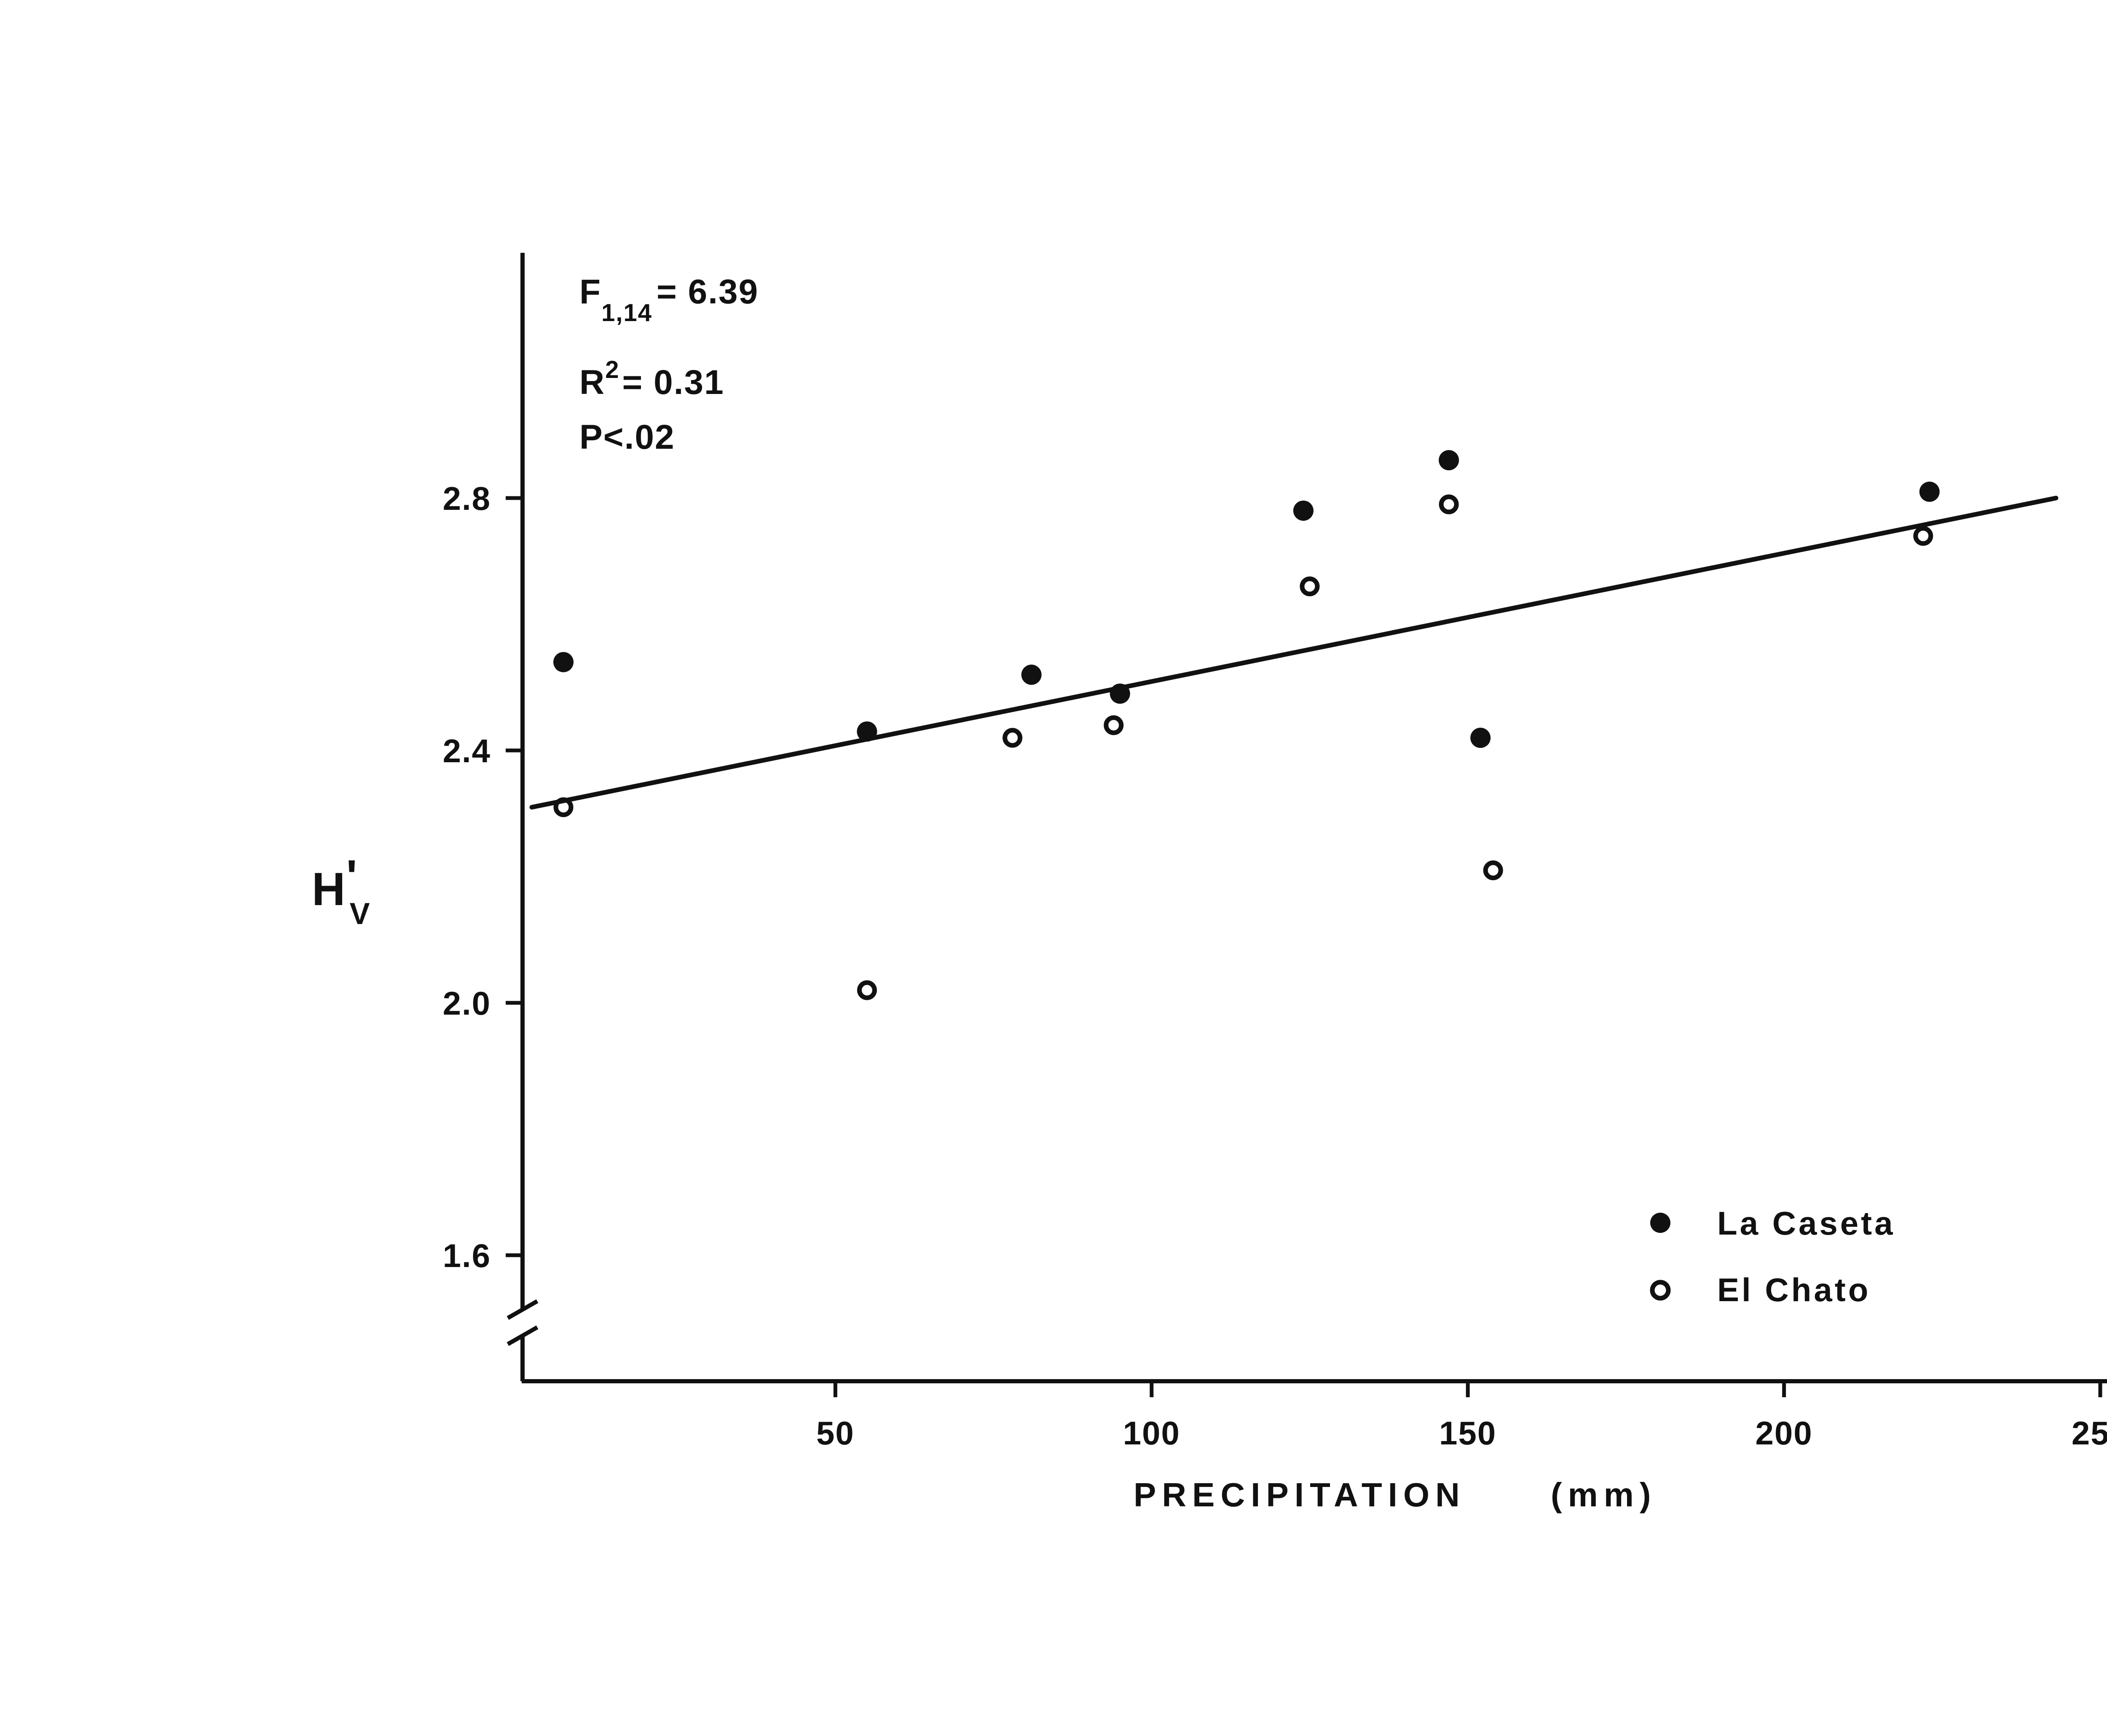 This screenshot has height=1736, width=2107. I want to click on y-axis-break-mark-upper, so click(523, 1309).